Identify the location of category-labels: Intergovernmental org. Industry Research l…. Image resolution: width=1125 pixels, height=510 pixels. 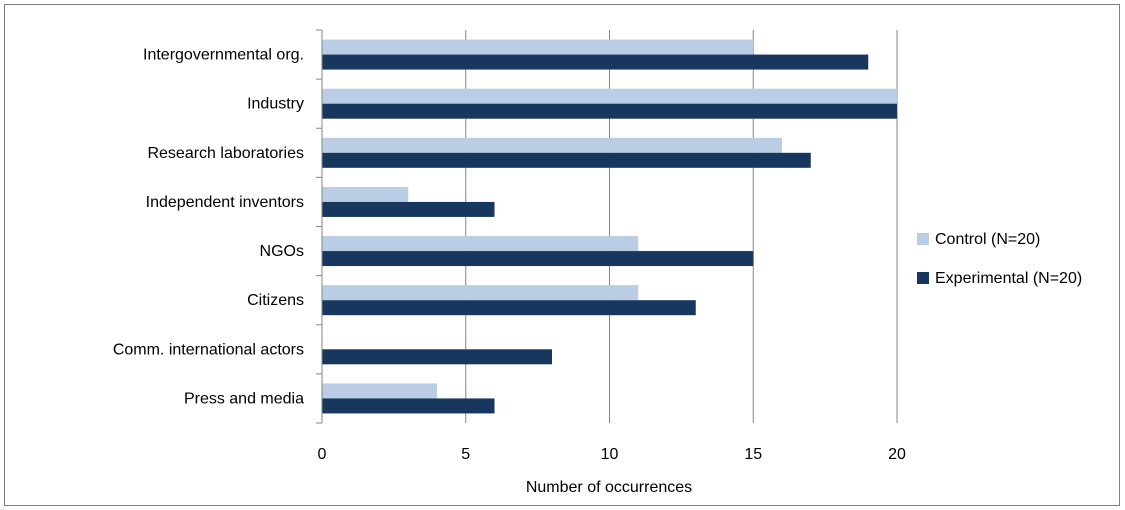
(208, 227).